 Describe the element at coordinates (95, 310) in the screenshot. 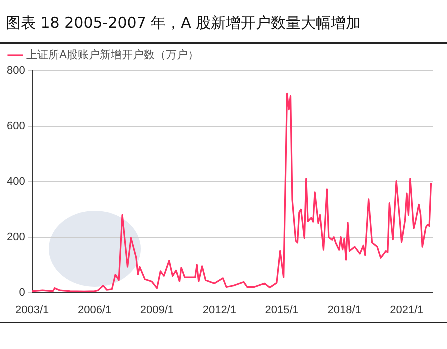

I see `x-tick-label: 2006/1` at that location.